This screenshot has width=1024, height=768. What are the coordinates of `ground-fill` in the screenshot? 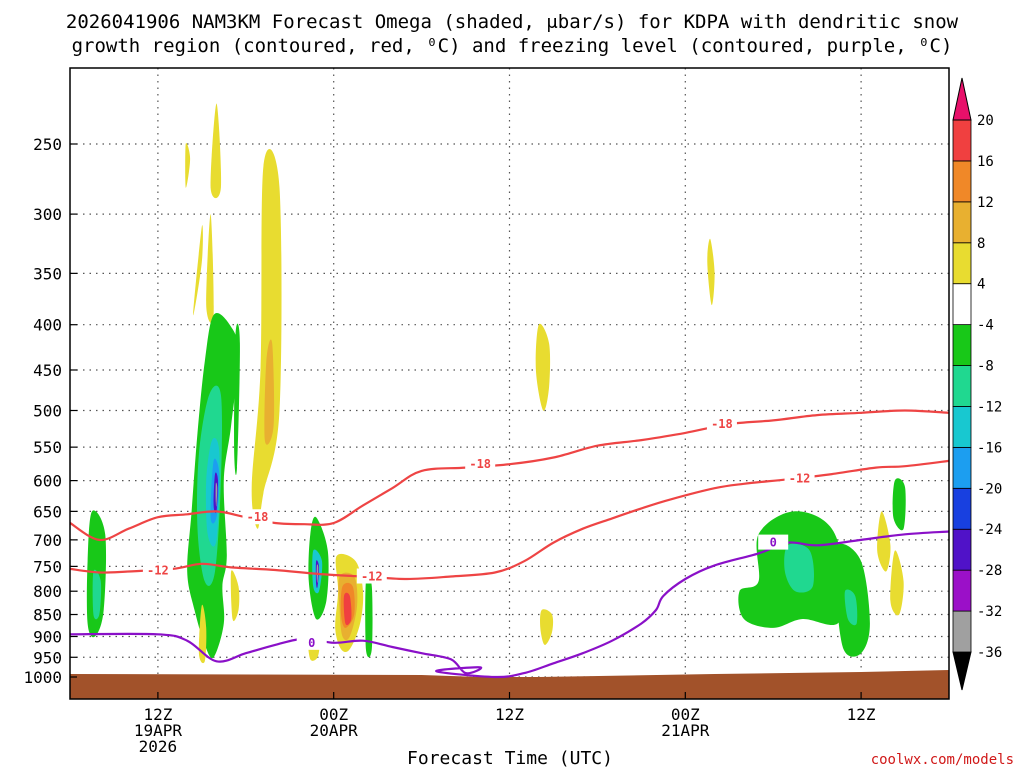 It's located at (509, 684).